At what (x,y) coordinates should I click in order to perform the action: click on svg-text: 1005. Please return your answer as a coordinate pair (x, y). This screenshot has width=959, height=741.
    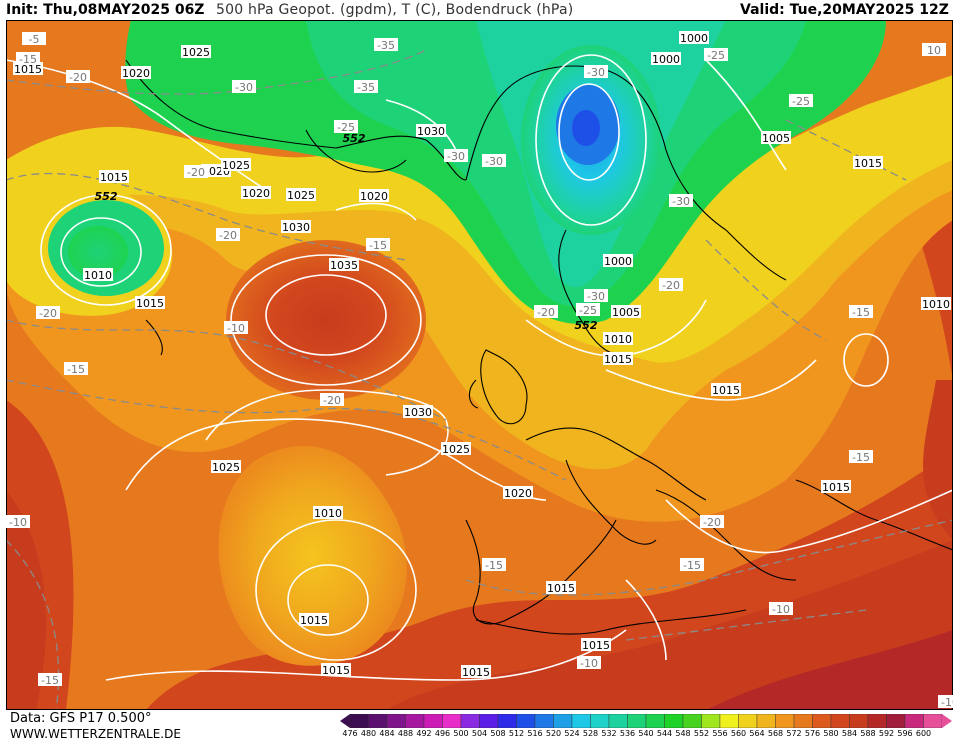
    Looking at the image, I should click on (626, 312).